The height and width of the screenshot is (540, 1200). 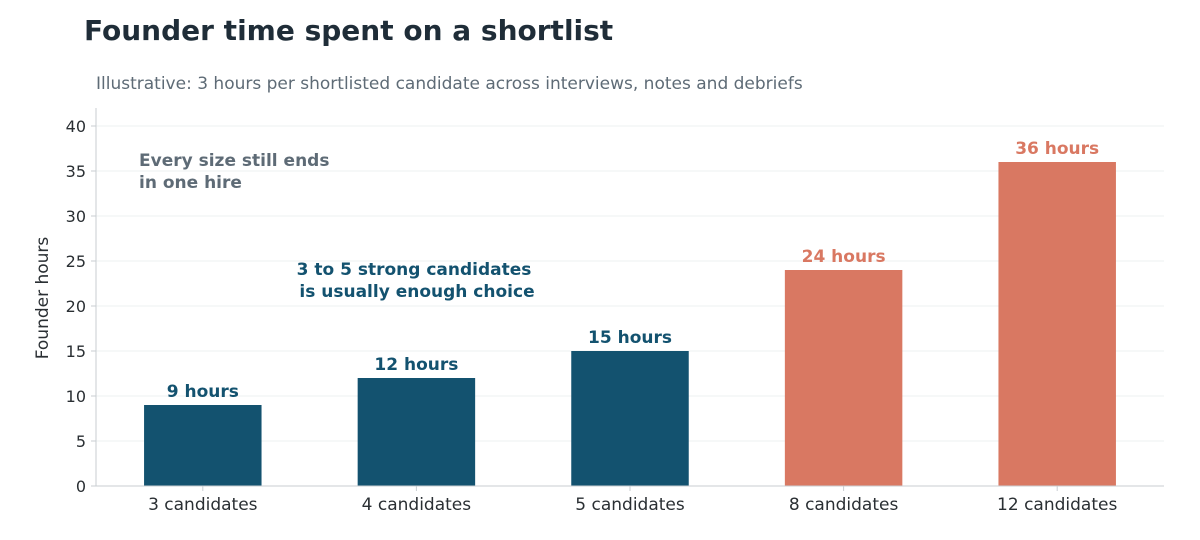 What do you see at coordinates (416, 365) in the screenshot?
I see `bar-value-label: 12 hours` at bounding box center [416, 365].